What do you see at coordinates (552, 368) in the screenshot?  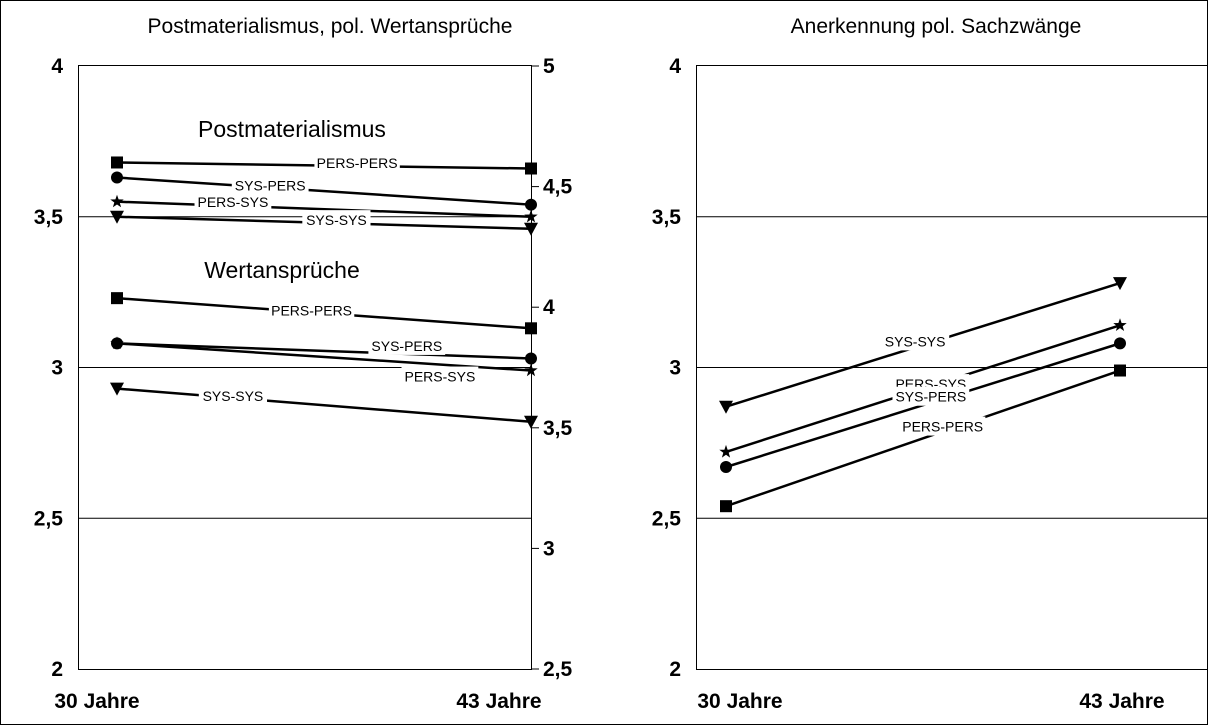 I see `y-axis-right: 2,5 3 3,5 4 4,5 5` at bounding box center [552, 368].